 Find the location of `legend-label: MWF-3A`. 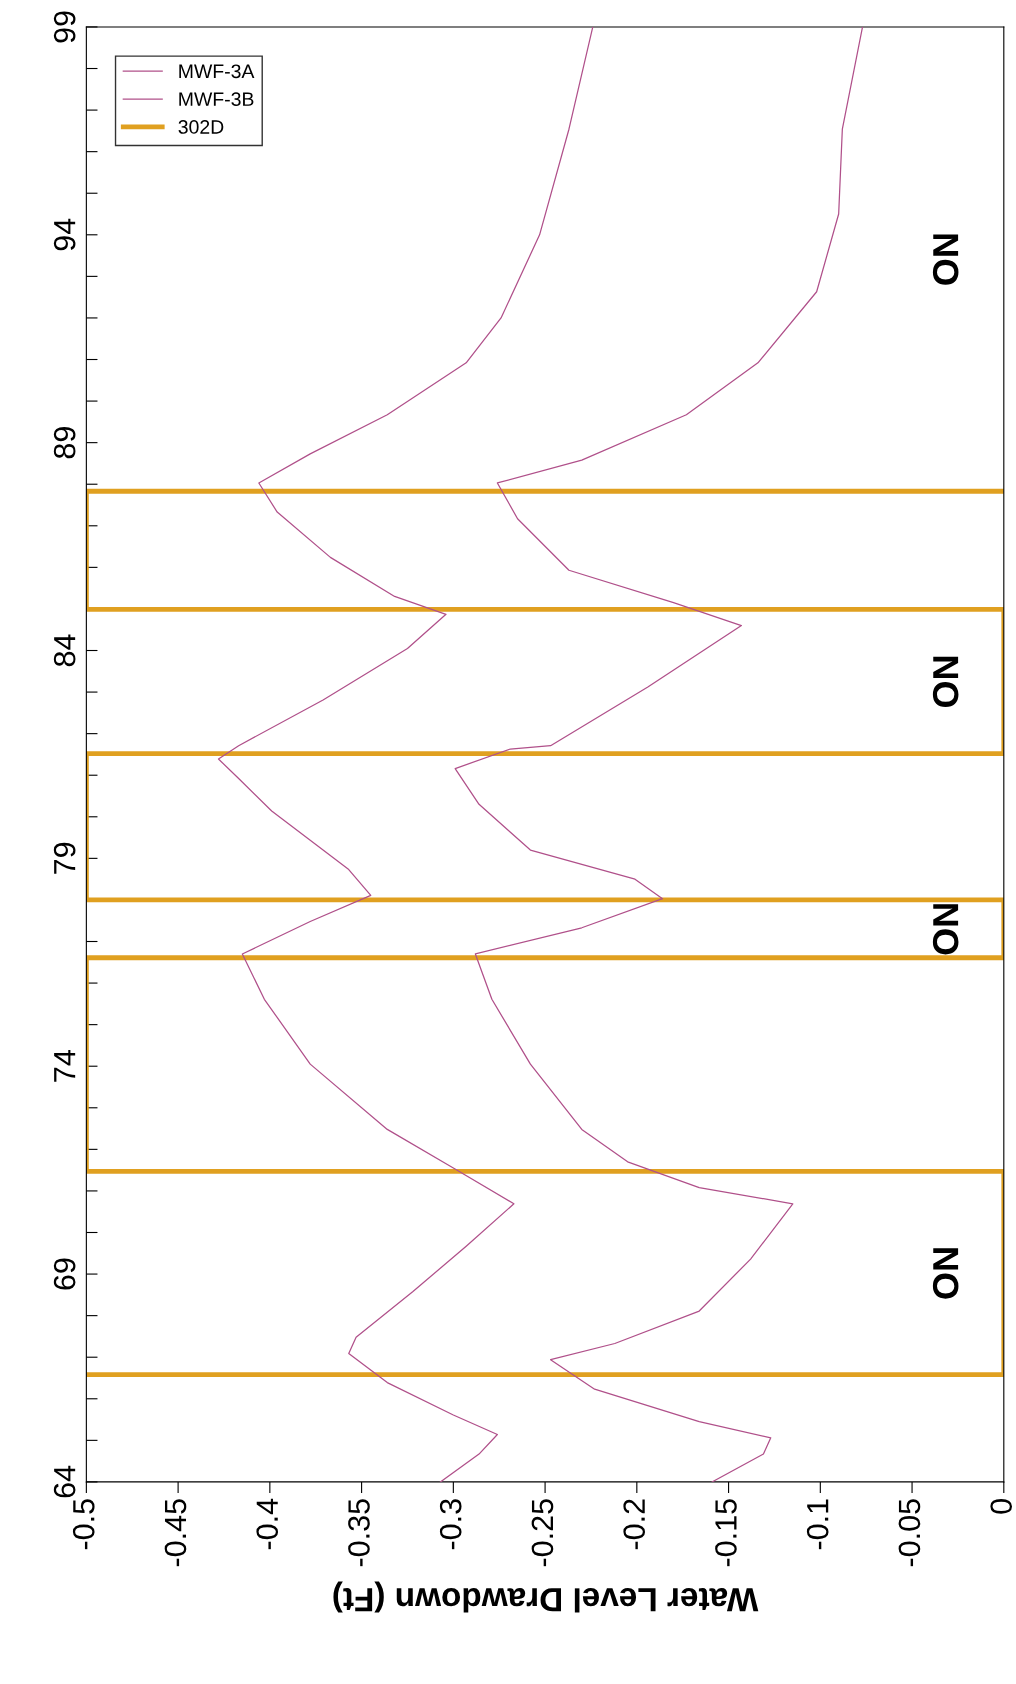

legend-label: MWF-3A is located at coordinates (217, 71).